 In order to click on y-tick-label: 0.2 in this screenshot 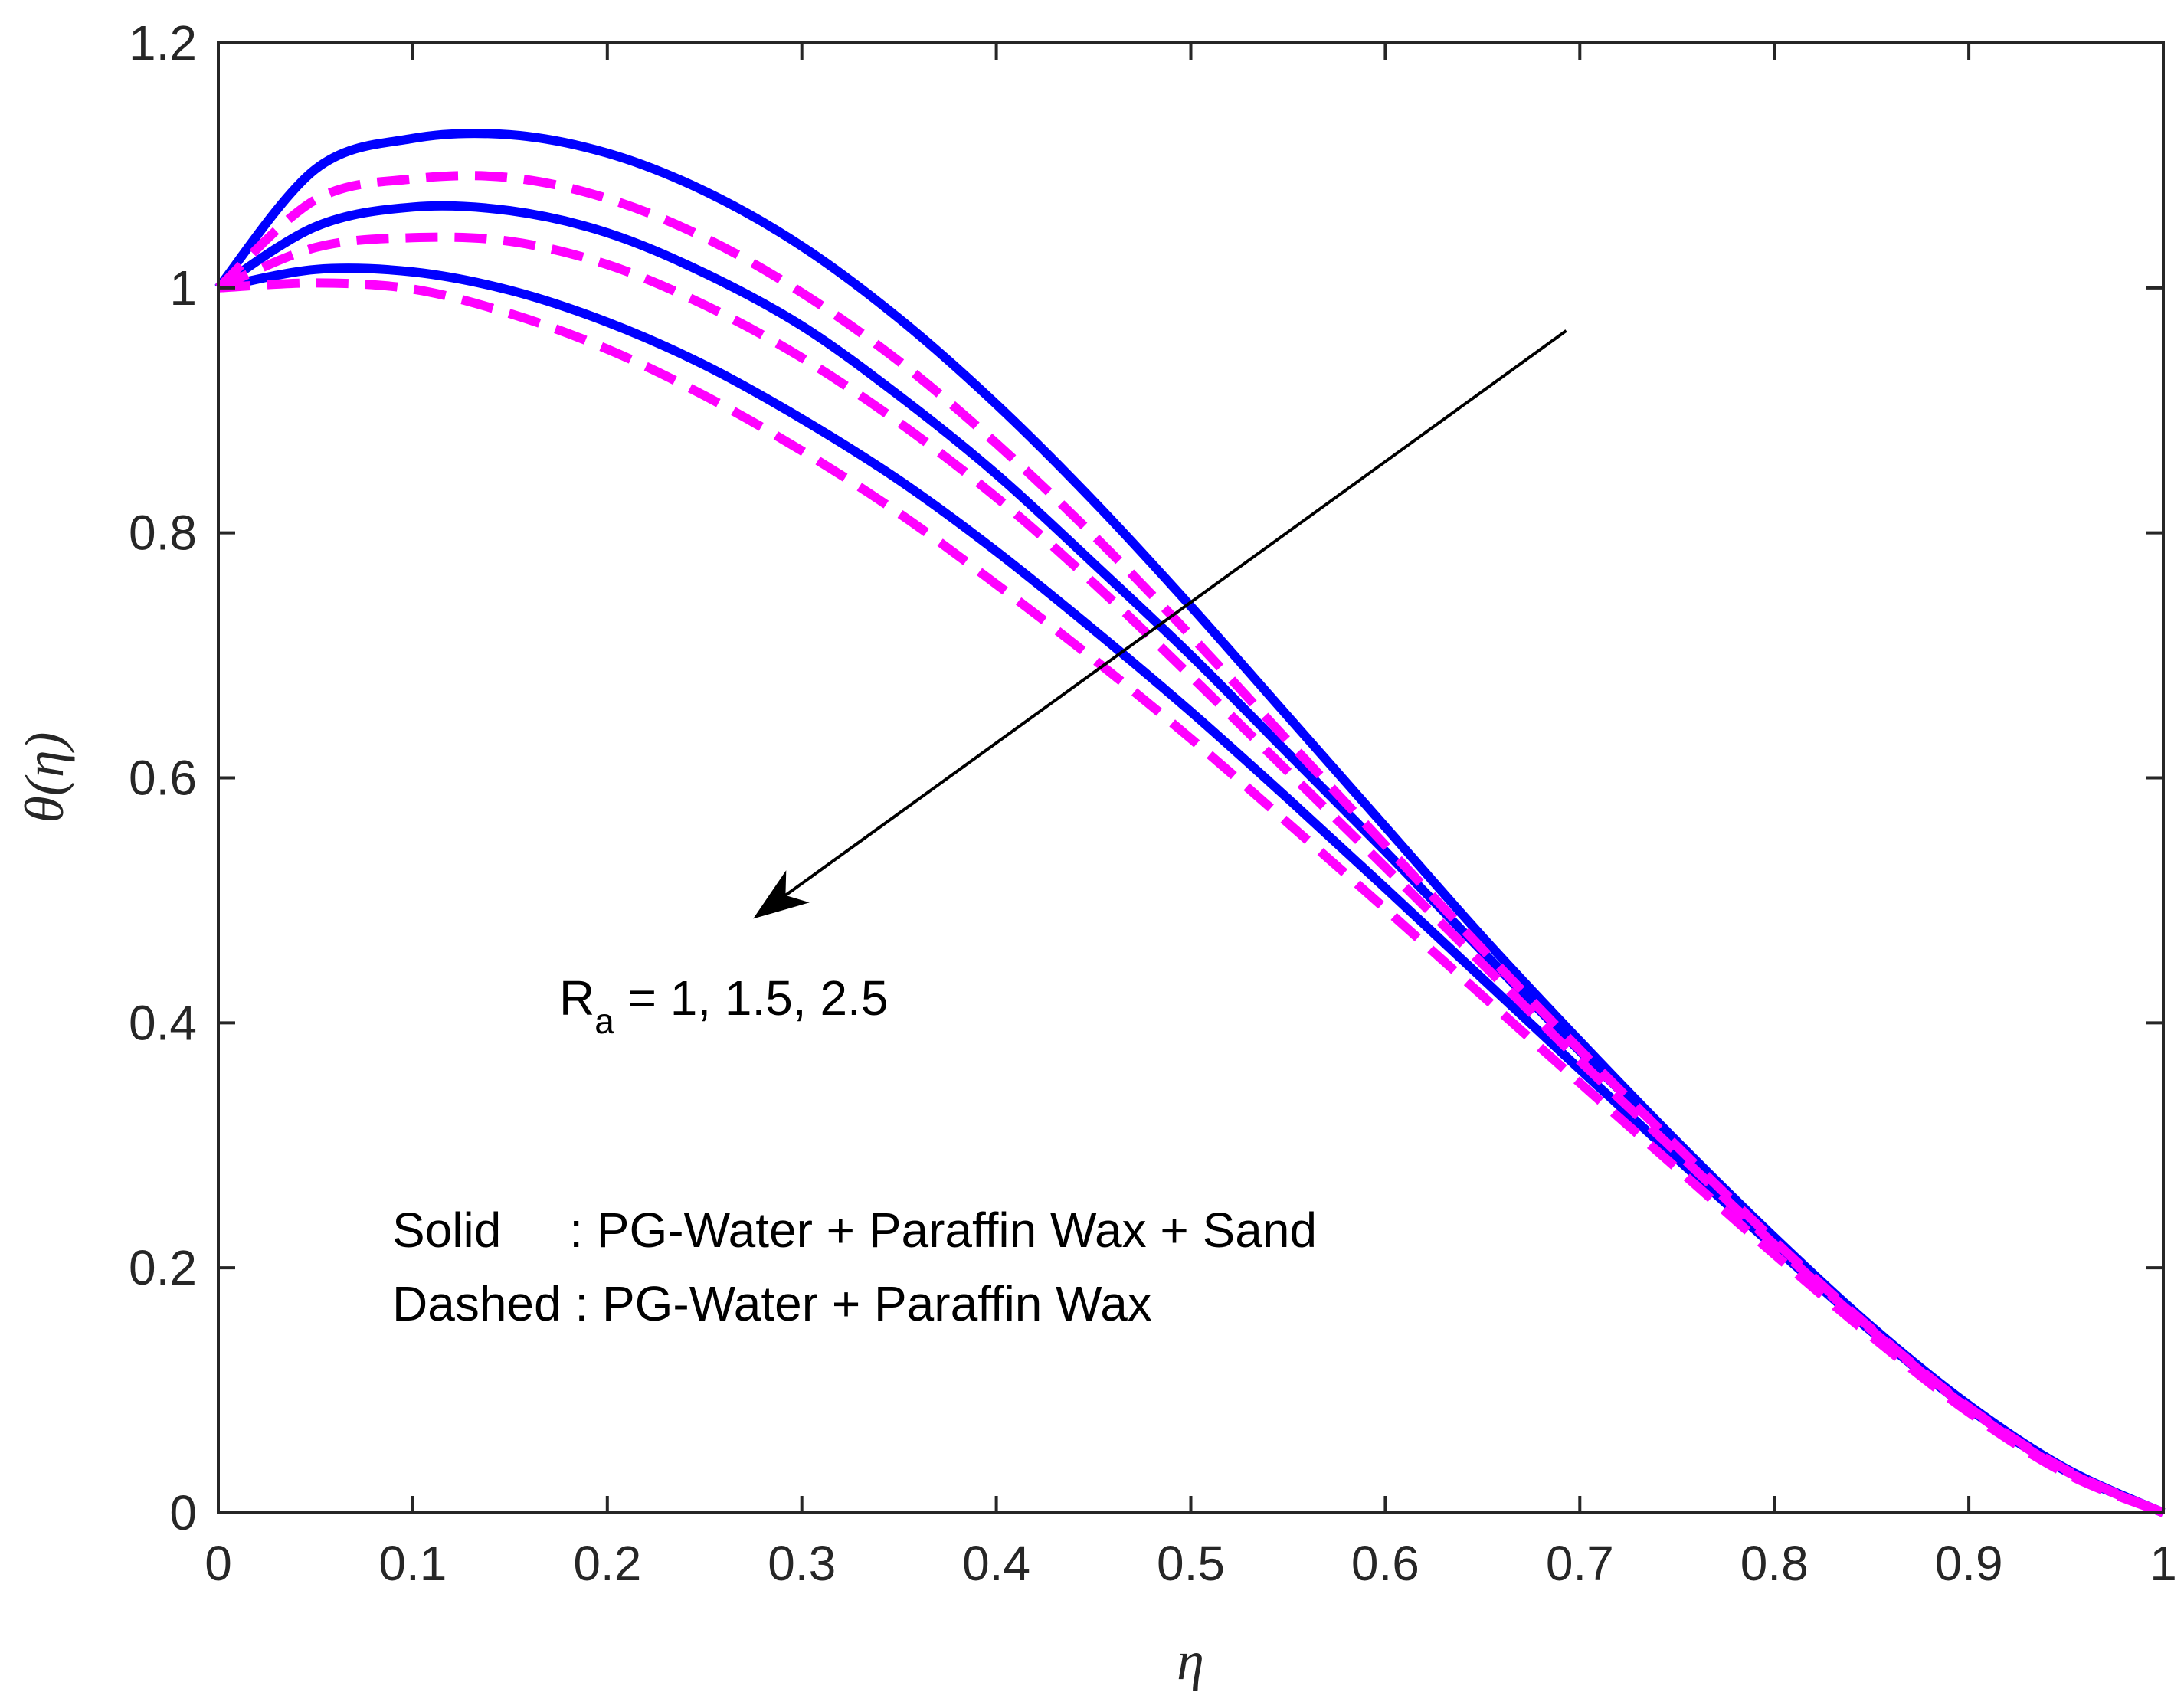, I will do `click(163, 1268)`.